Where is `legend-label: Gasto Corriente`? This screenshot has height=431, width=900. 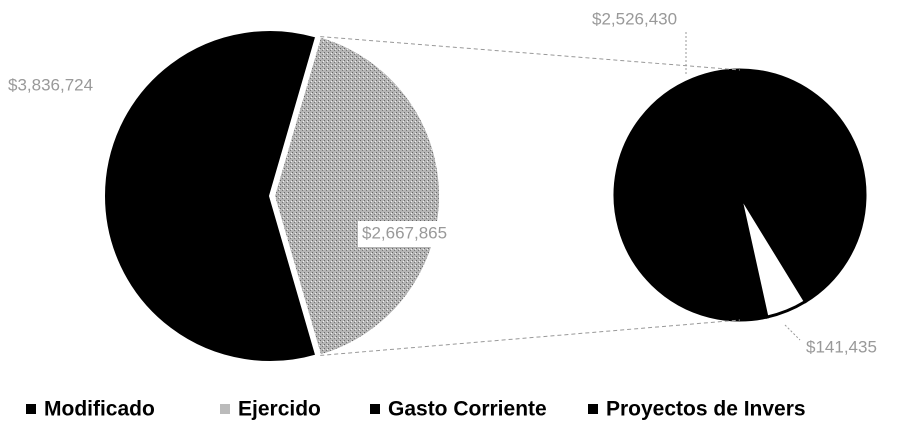 legend-label: Gasto Corriente is located at coordinates (467, 409).